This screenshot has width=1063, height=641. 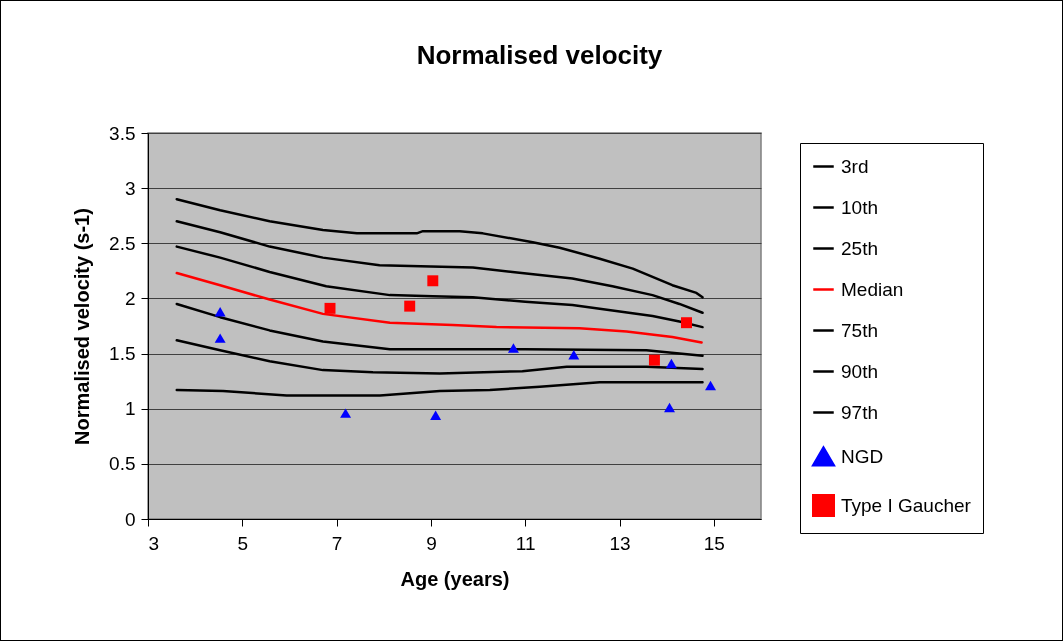 What do you see at coordinates (859, 330) in the screenshot?
I see `legend-label: 75th` at bounding box center [859, 330].